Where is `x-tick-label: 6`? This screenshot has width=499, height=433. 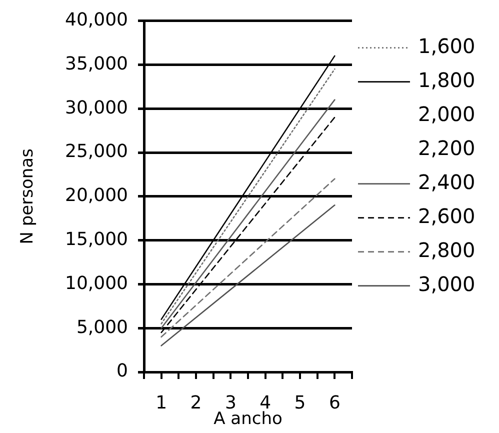 x-tick-label: 6 is located at coordinates (334, 403).